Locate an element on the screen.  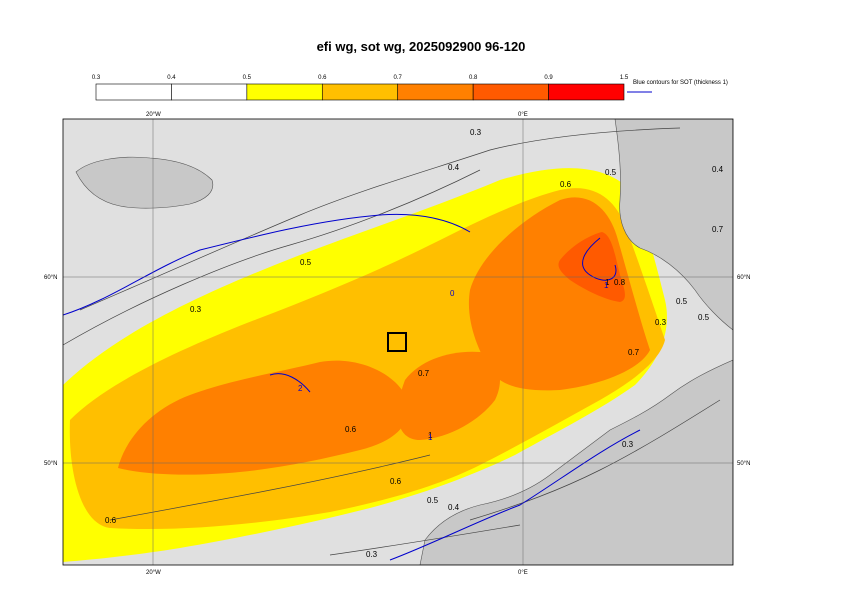
top-lon-label-0e: 0°E is located at coordinates (523, 115).